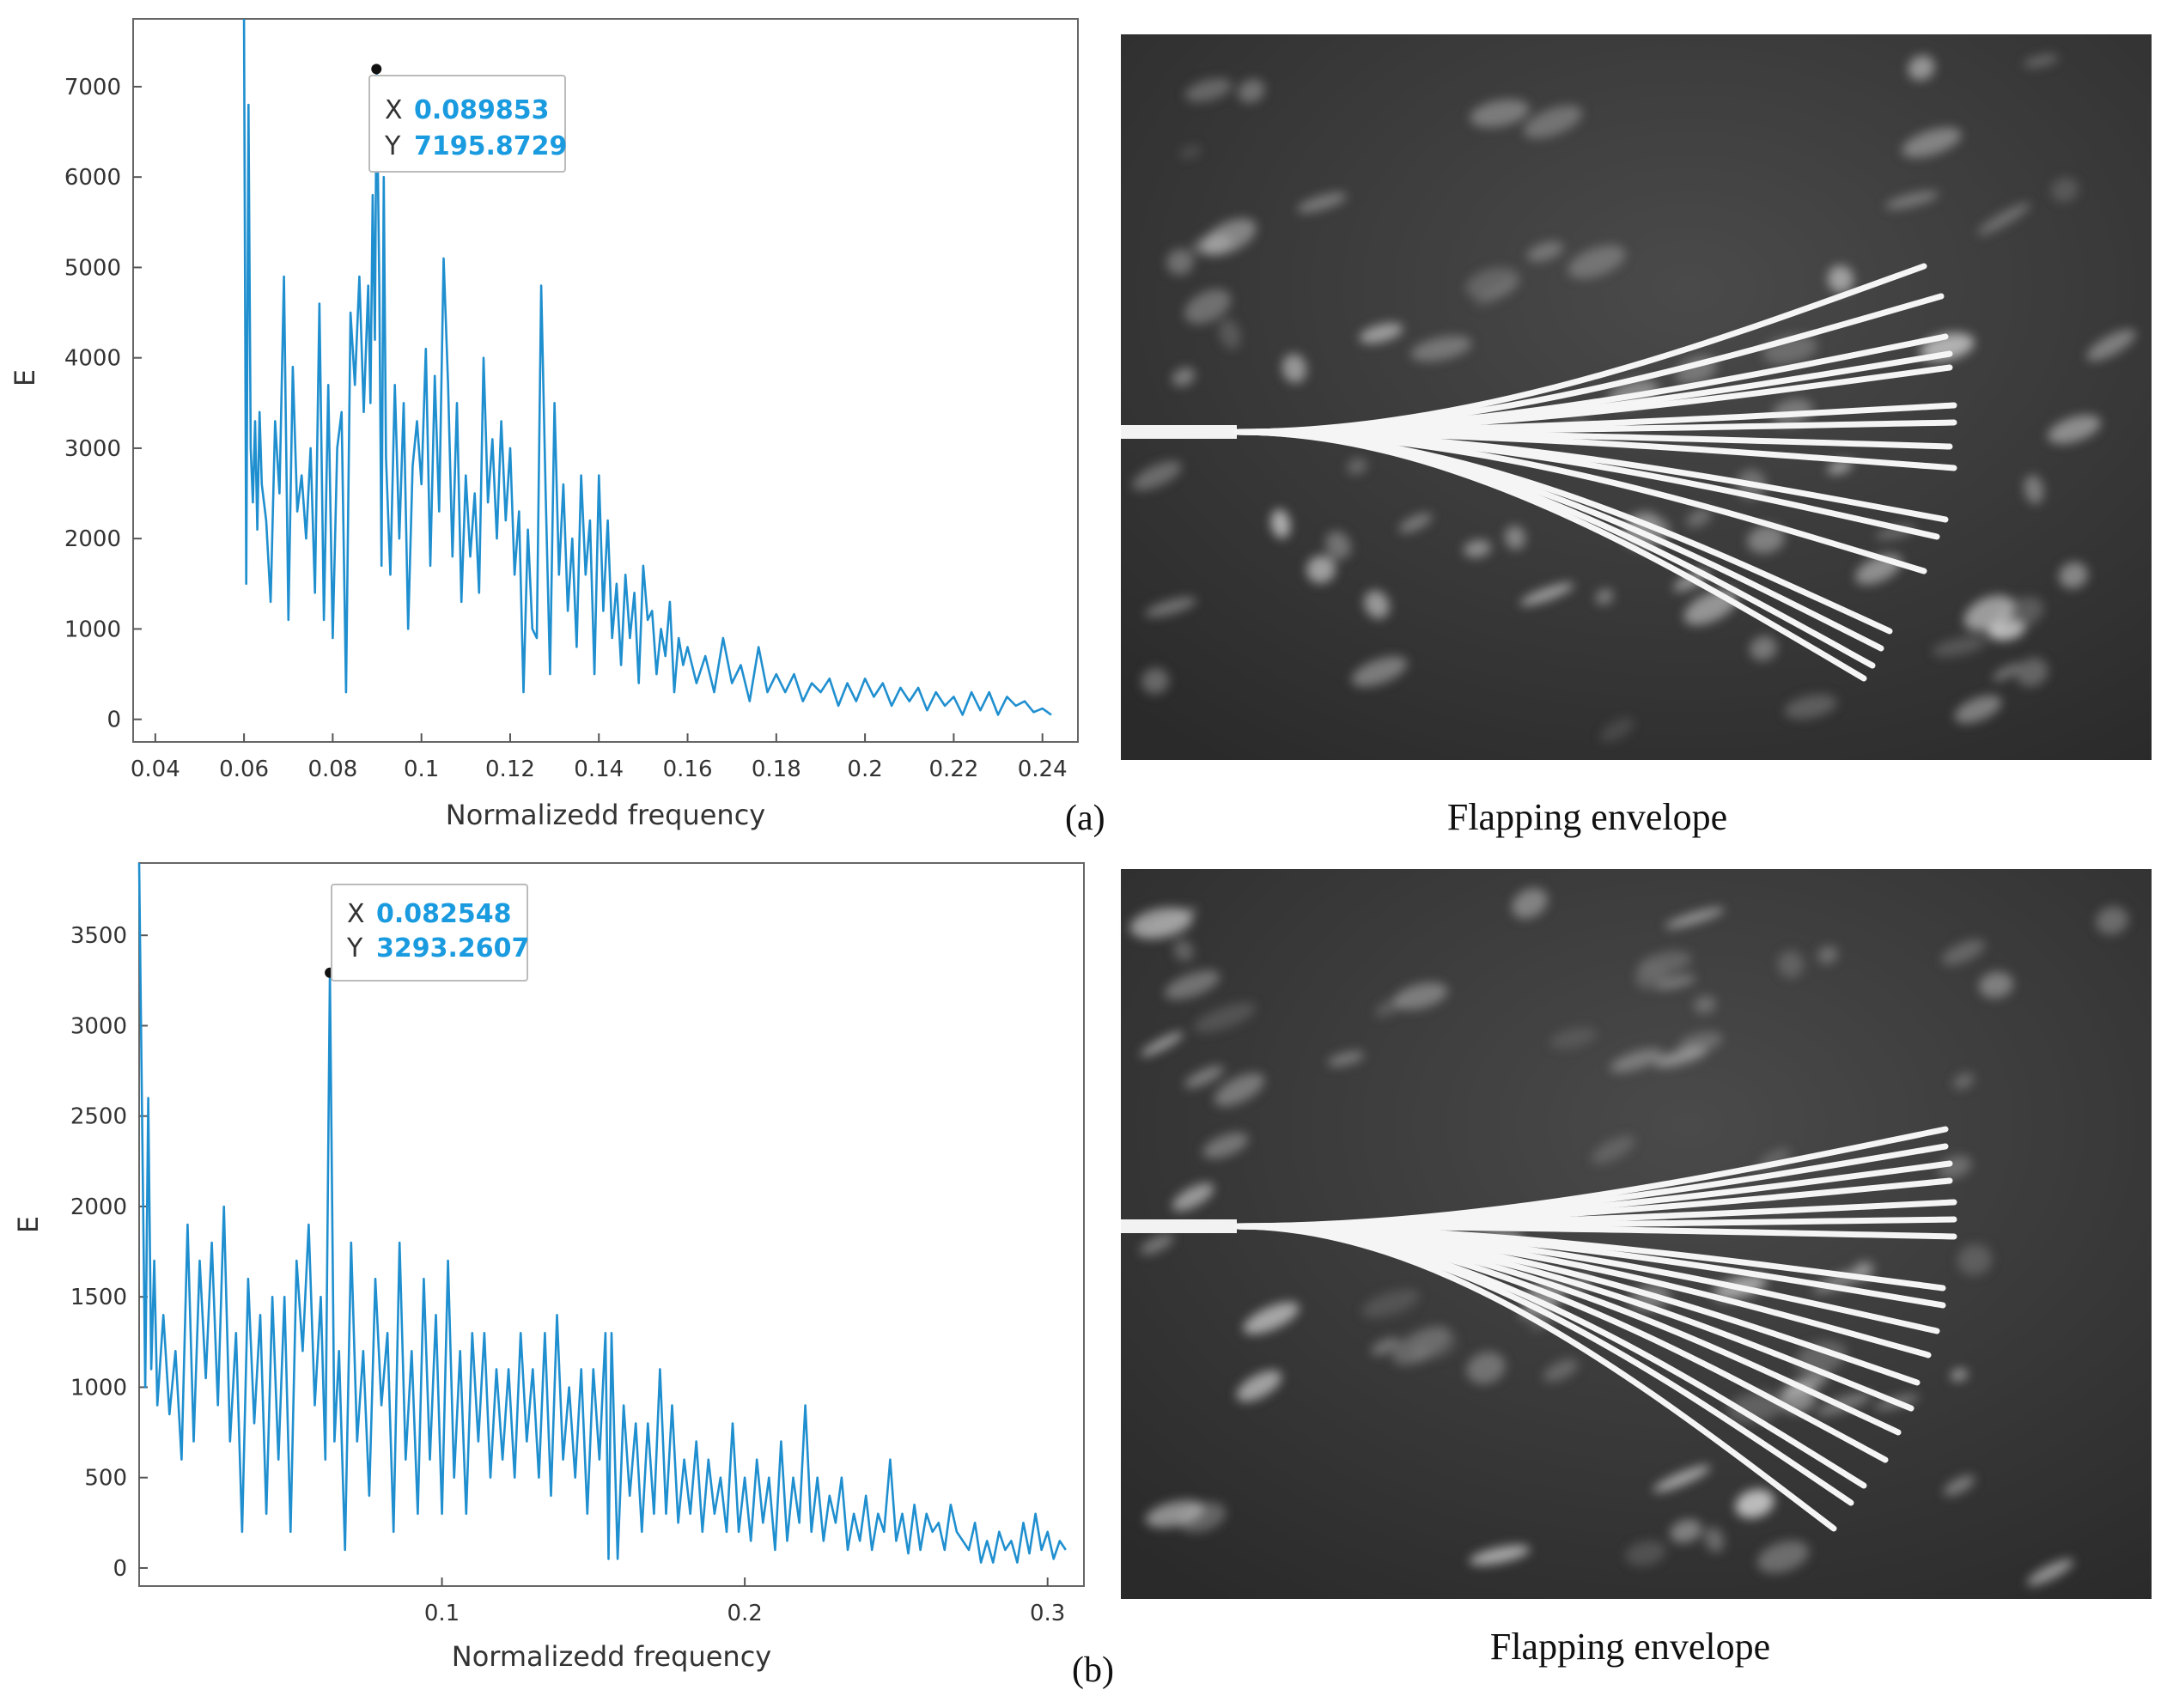  Describe the element at coordinates (1085, 818) in the screenshot. I see `panel-label-a: (a)` at that location.